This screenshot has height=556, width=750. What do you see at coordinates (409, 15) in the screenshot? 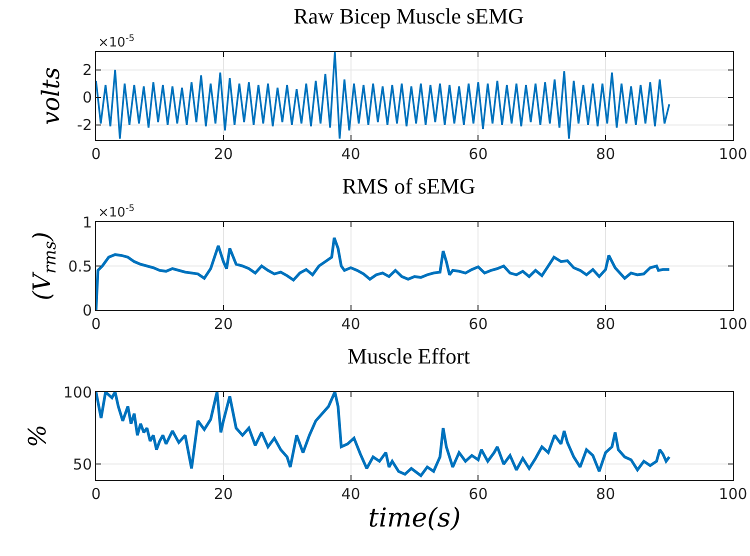
I see `chart-title: Raw Bicep Muscle sEMG` at bounding box center [409, 15].